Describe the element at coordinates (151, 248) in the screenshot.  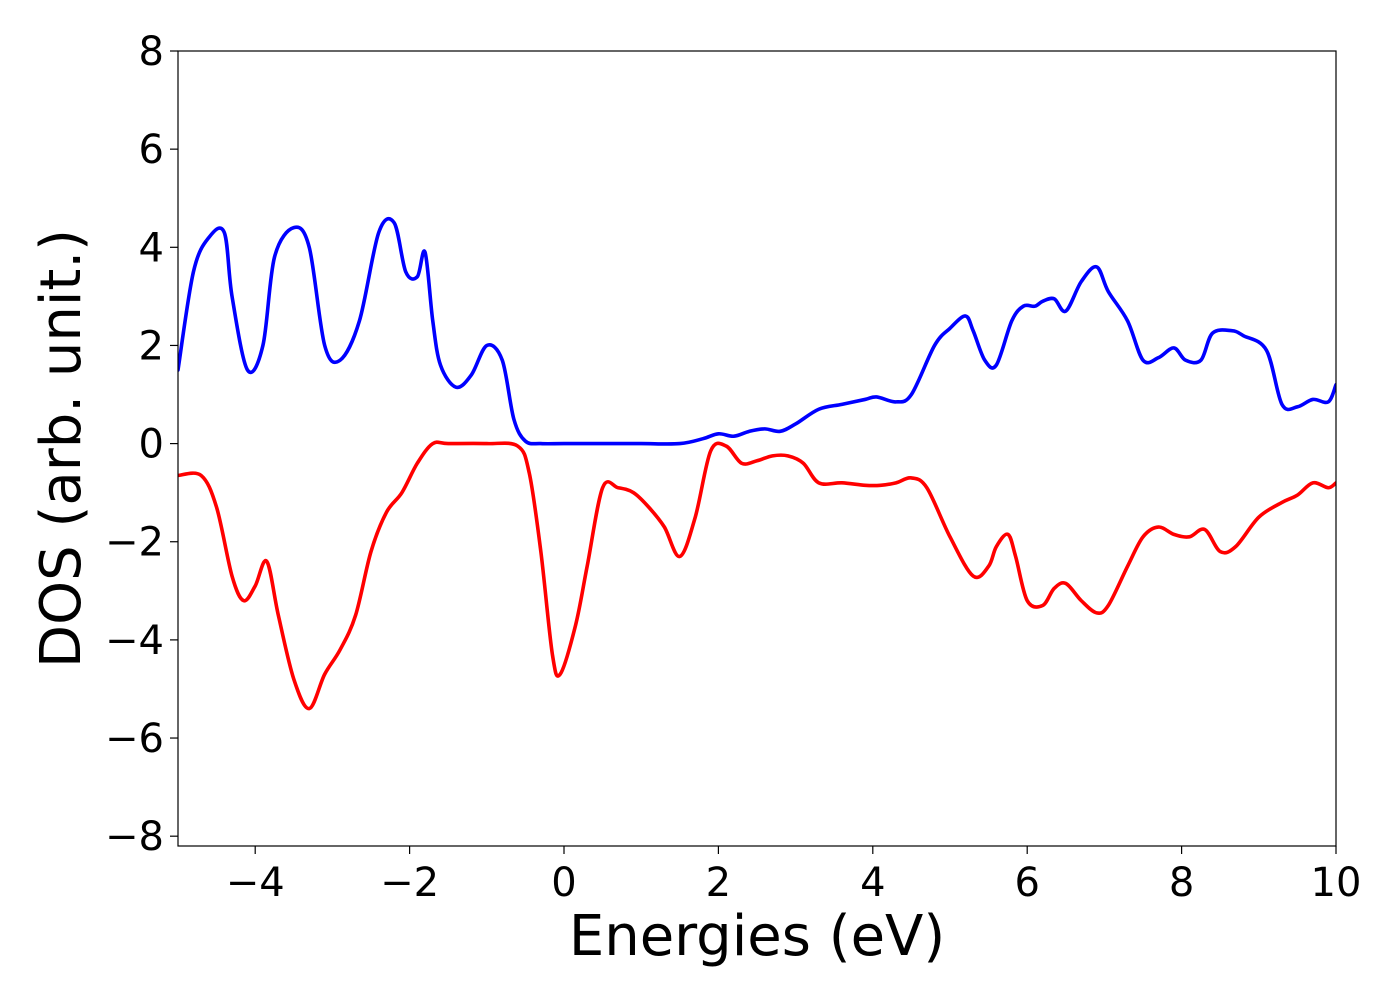
I see `y-tick-label: 4` at that location.